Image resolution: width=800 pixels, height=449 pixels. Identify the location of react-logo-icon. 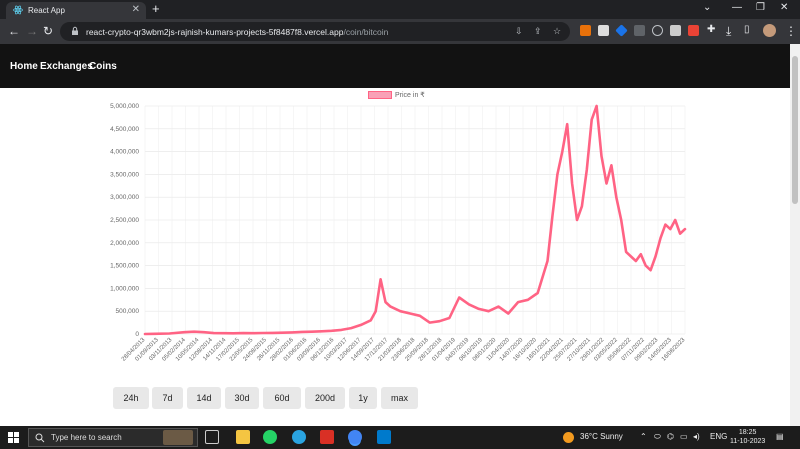
(18, 10).